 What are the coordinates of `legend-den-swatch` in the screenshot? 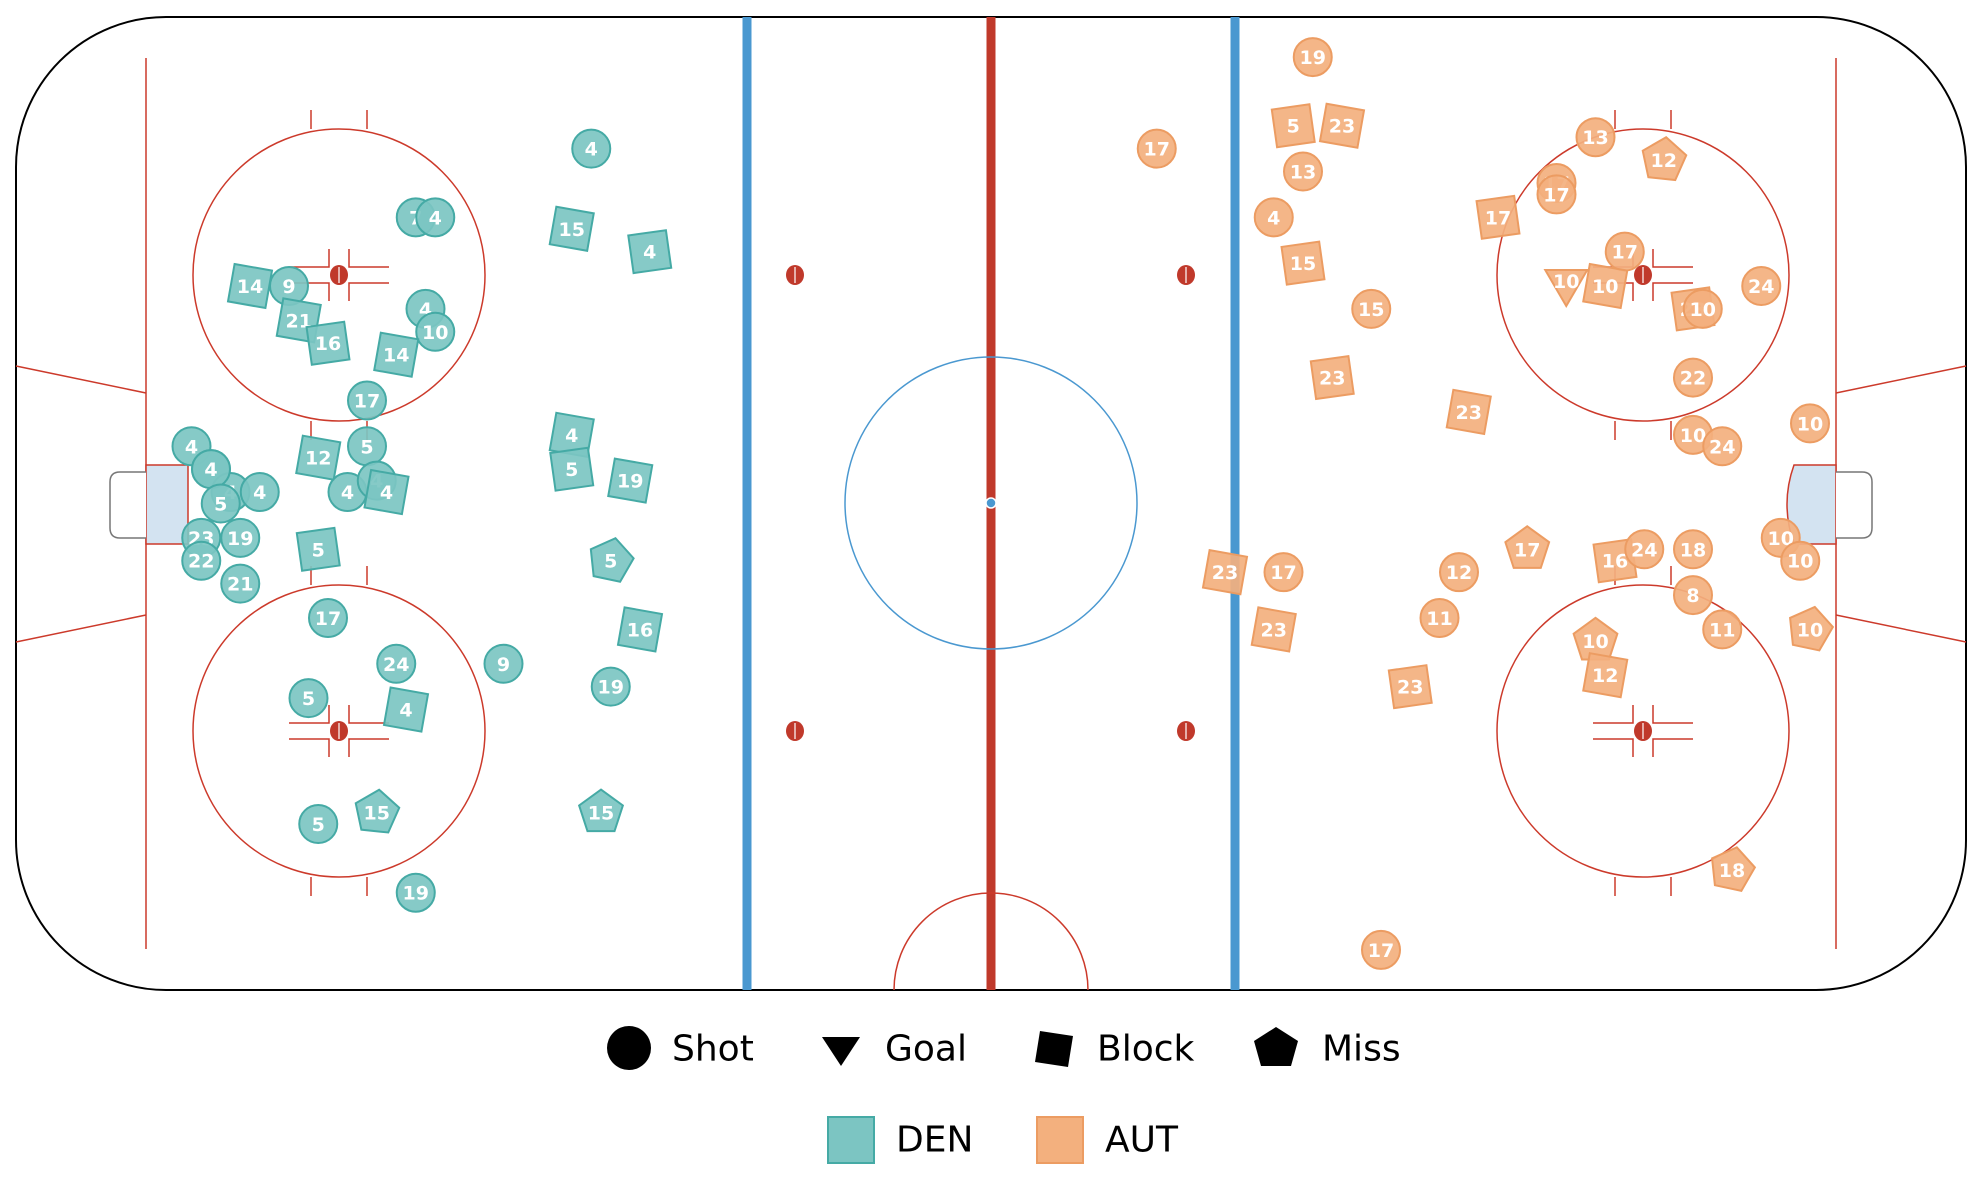 It's located at (851, 1140).